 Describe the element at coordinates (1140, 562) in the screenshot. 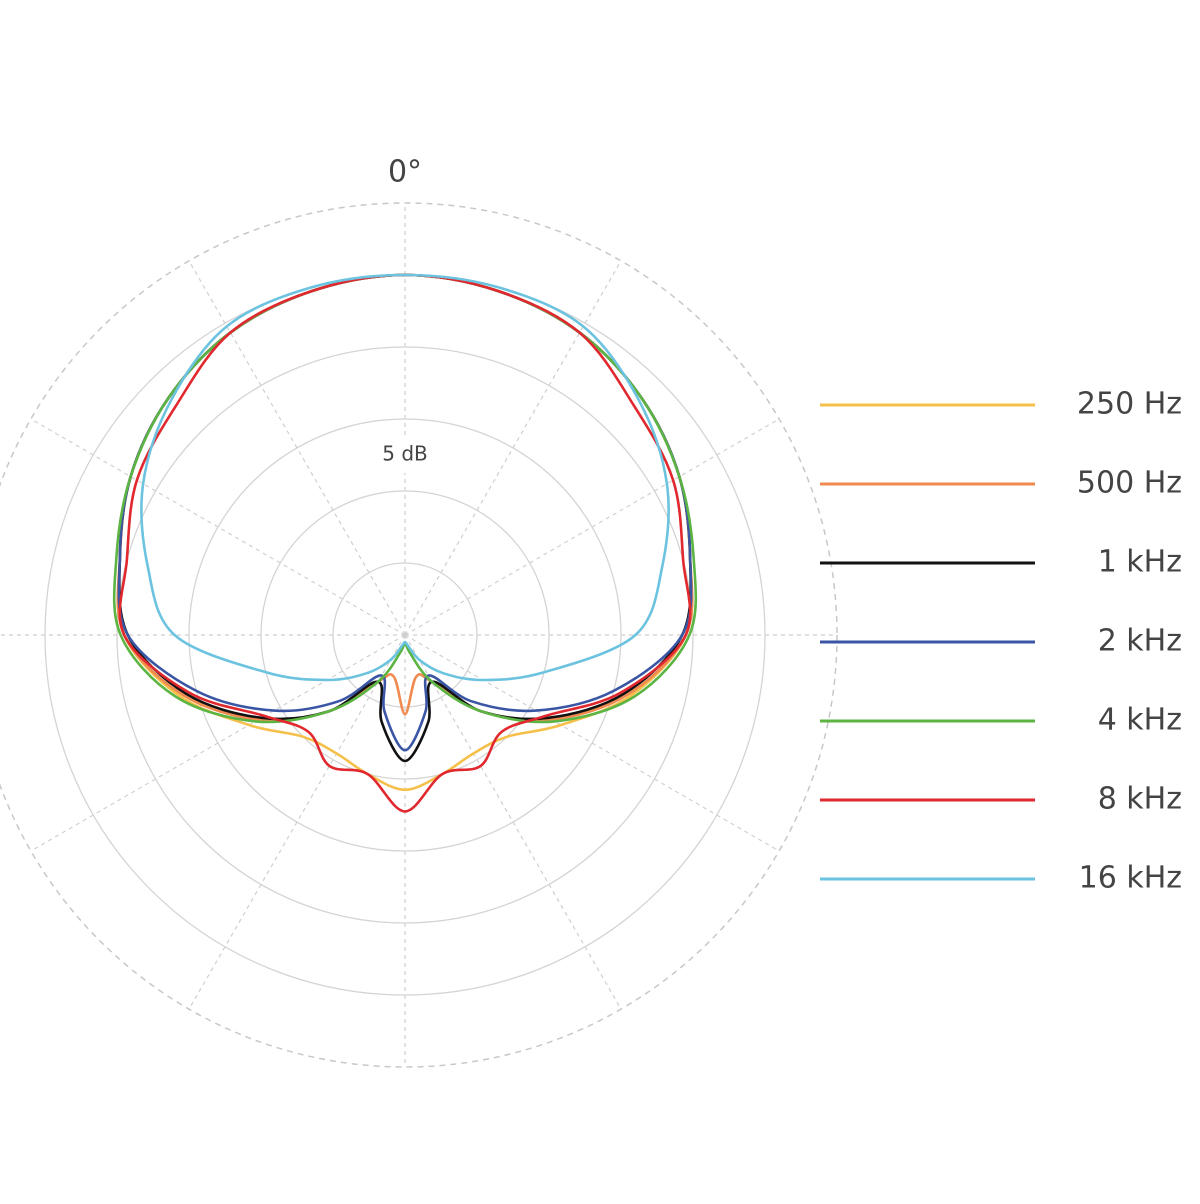

I see `legend-label: 1 kHz` at that location.